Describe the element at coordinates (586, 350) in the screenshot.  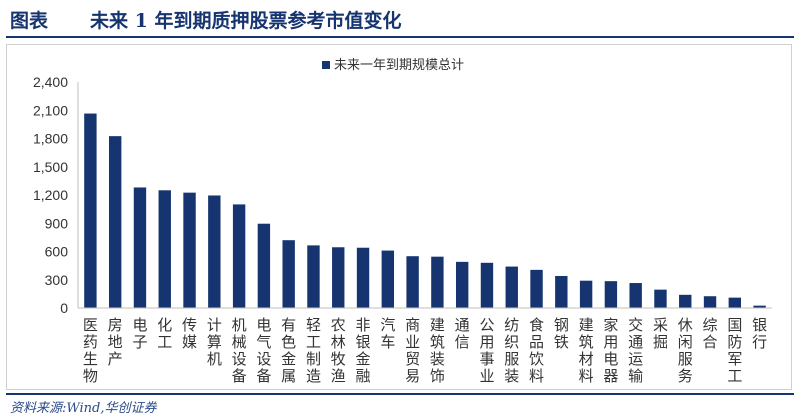
I see `x-tick-label: 建筑材料` at that location.